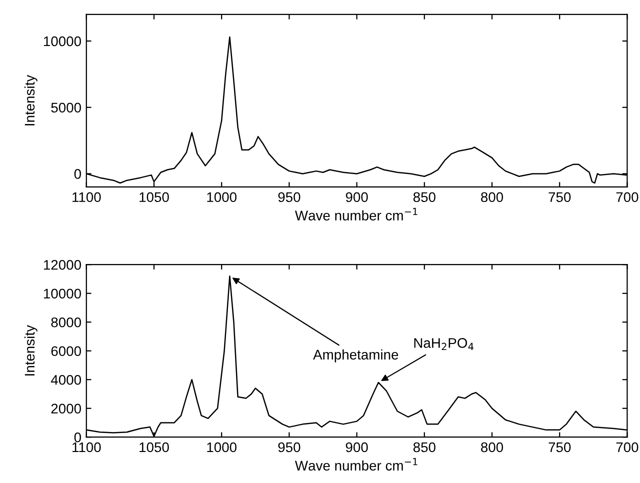  I want to click on y-tick-label: 2000, so click(66, 409).